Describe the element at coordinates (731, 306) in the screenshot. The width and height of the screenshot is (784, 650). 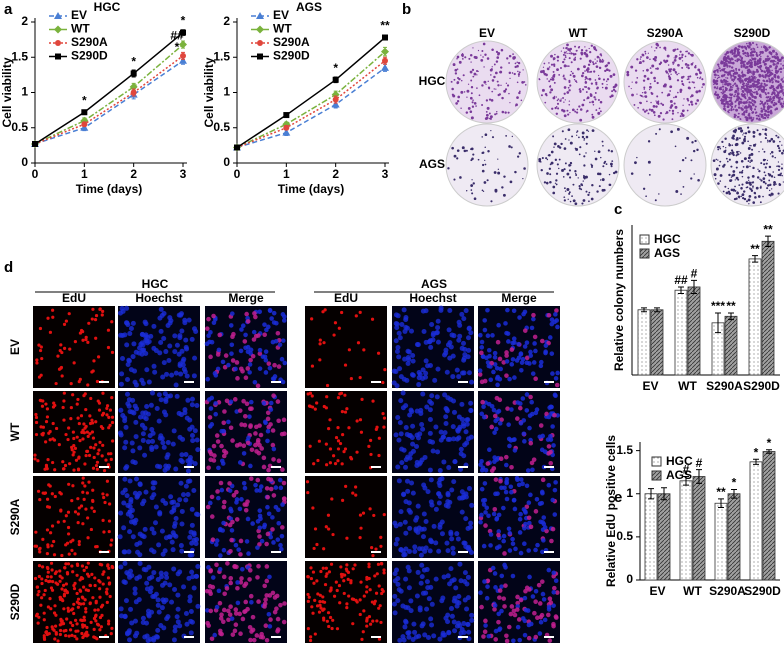
I see `significance: **` at that location.